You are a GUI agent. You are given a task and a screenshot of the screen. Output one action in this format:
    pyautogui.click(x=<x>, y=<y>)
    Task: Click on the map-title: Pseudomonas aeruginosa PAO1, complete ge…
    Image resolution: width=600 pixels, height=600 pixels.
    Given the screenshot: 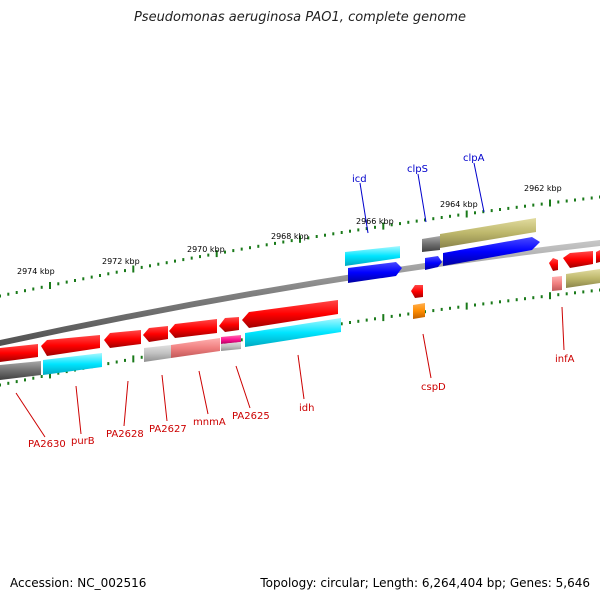 What is the action you would take?
    pyautogui.click(x=300, y=17)
    